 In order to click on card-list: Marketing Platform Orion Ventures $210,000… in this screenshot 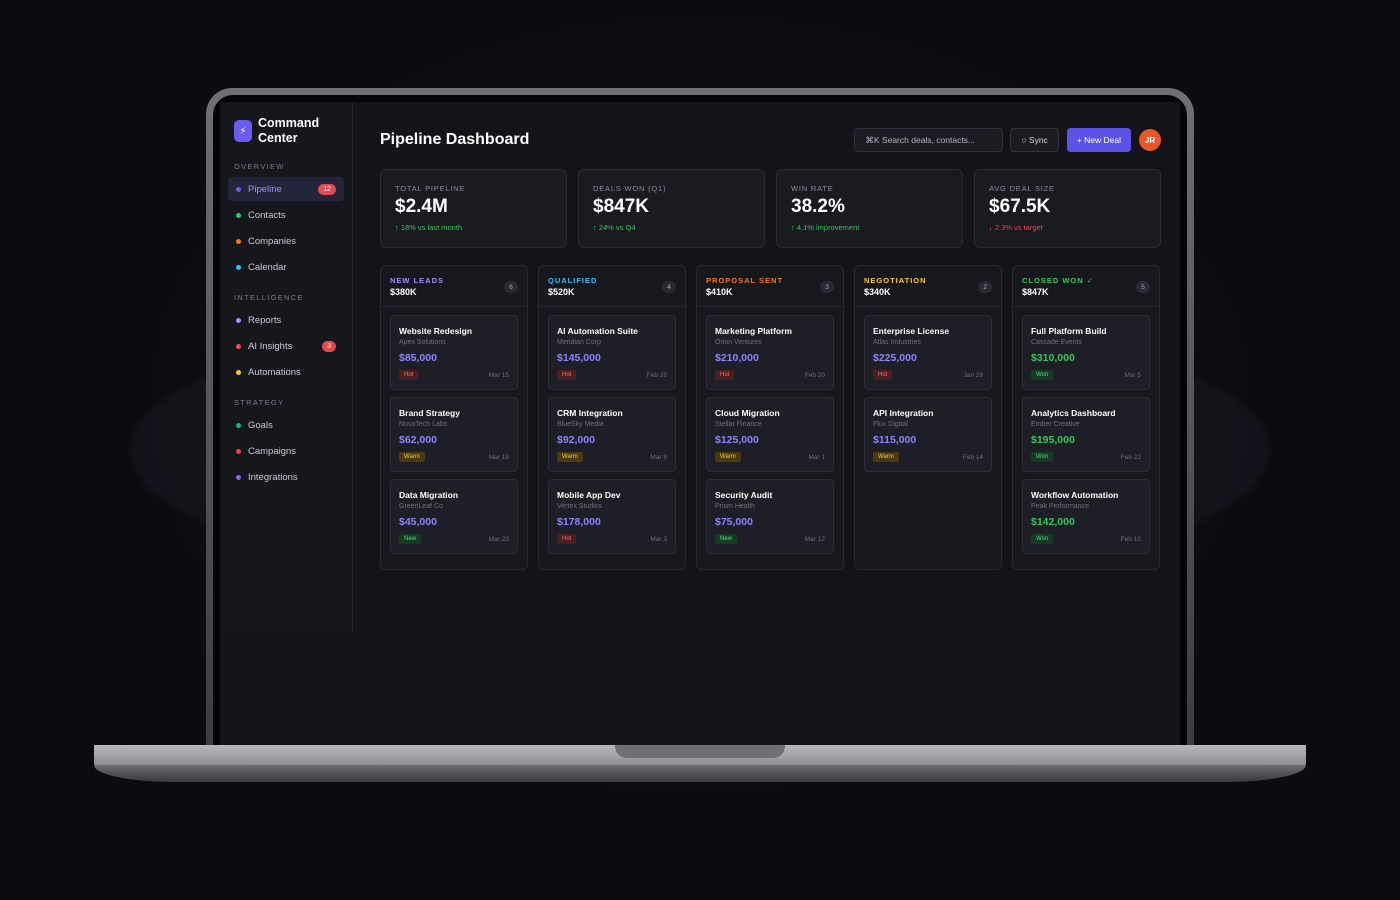, I will do `click(770, 430)`.